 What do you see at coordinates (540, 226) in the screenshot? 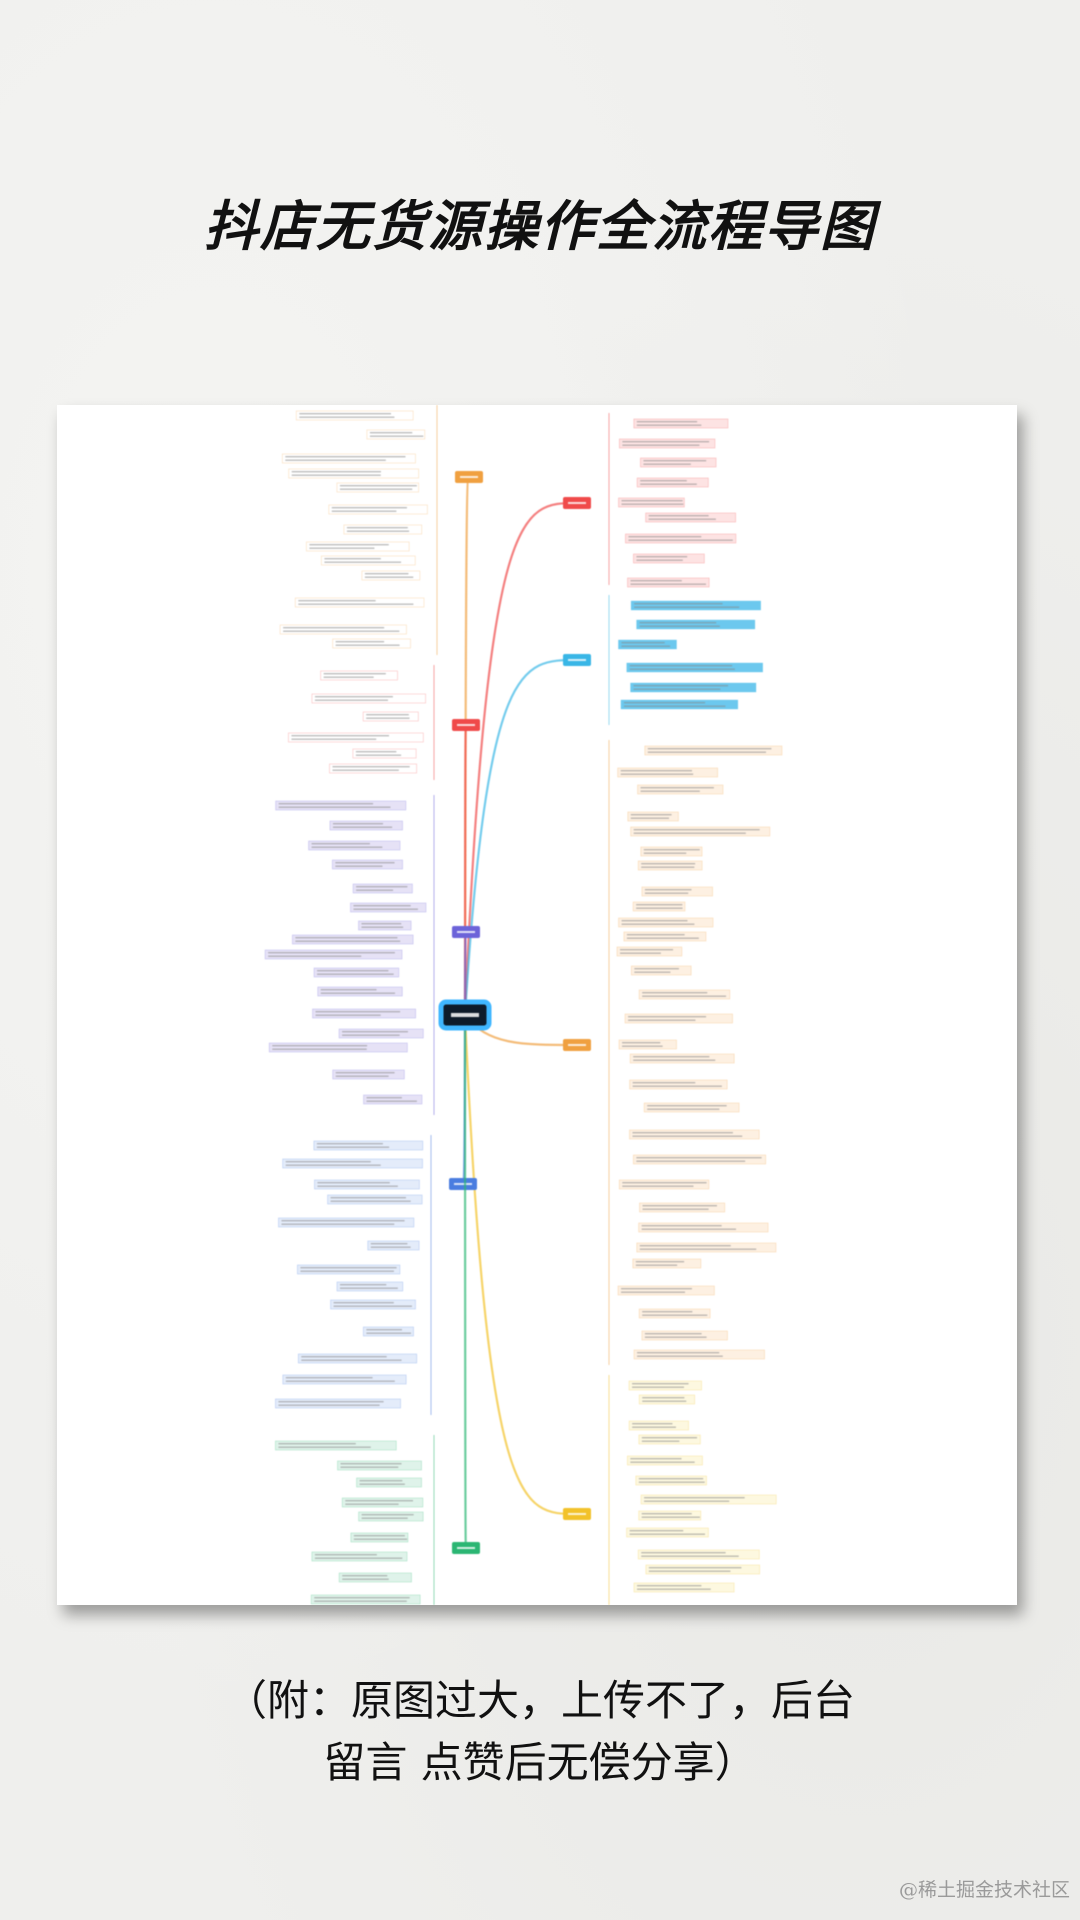
I see `poster-title: 抖店无货源操作全流程导图` at bounding box center [540, 226].